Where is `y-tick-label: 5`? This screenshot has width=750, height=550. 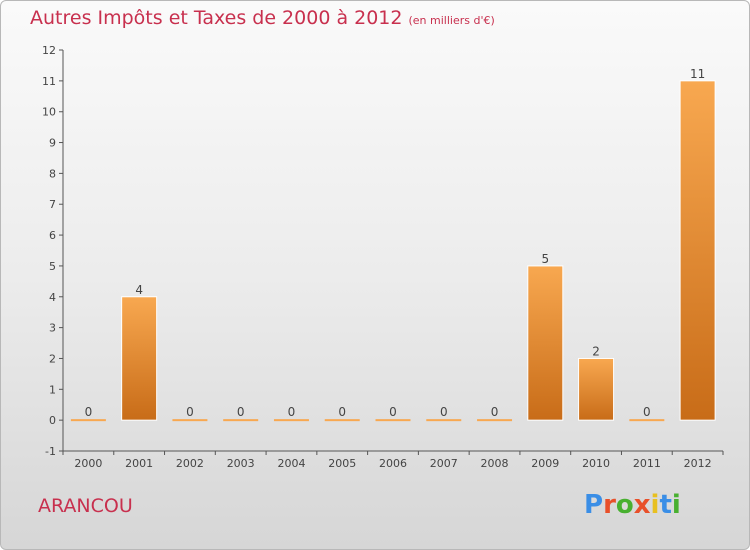 y-tick-label: 5 is located at coordinates (52, 266).